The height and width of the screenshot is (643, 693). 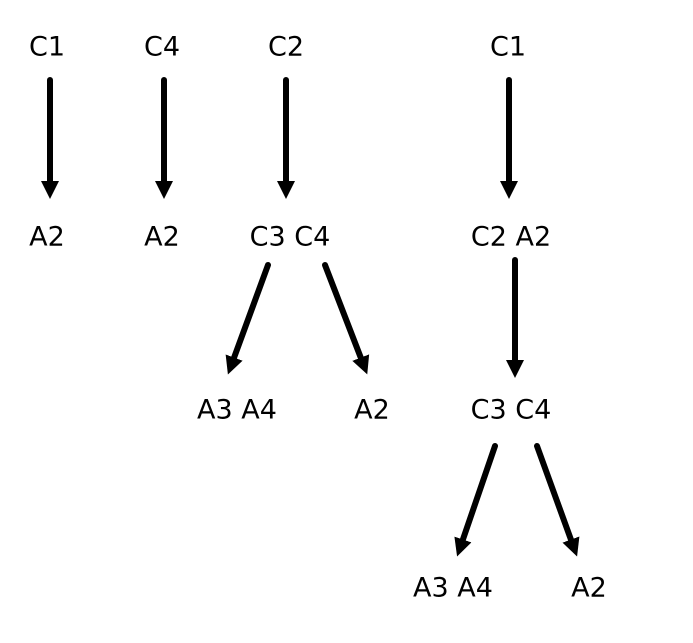 I want to click on arrow-t4-mid2-to-t4-left, so click(x=476, y=500).